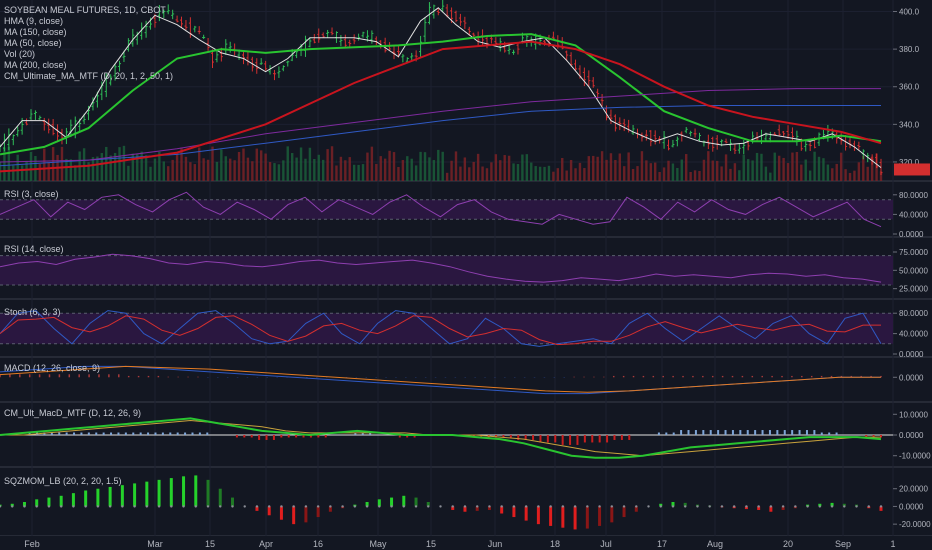 This screenshot has width=932, height=550. Describe the element at coordinates (892, 544) in the screenshot. I see `x-tick-label: 1` at that location.